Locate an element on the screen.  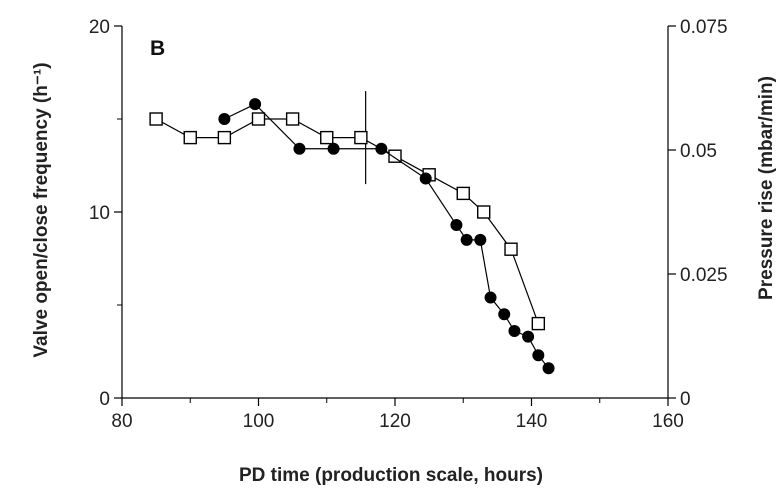
right-y-axis-ticks: 0 0.025 0.05 0.075 is located at coordinates (698, 213).